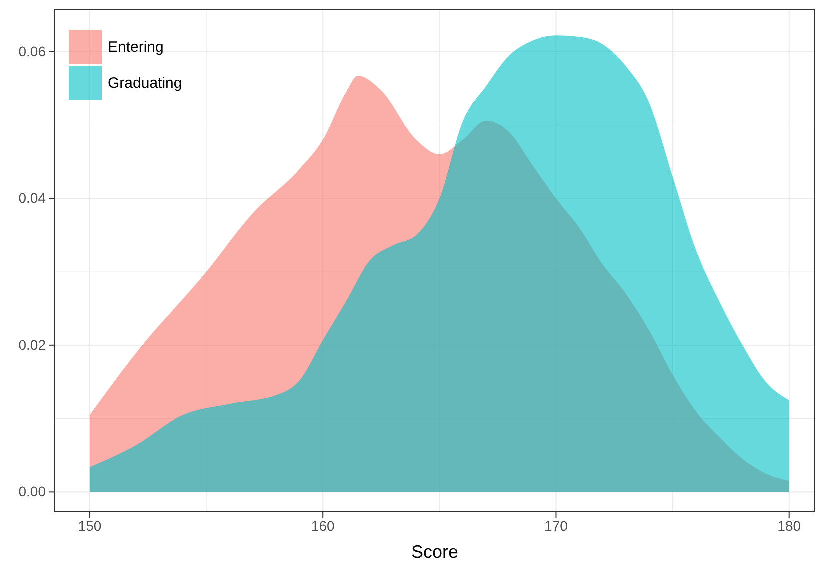 The height and width of the screenshot is (566, 817). I want to click on x-axis-title: Score, so click(435, 552).